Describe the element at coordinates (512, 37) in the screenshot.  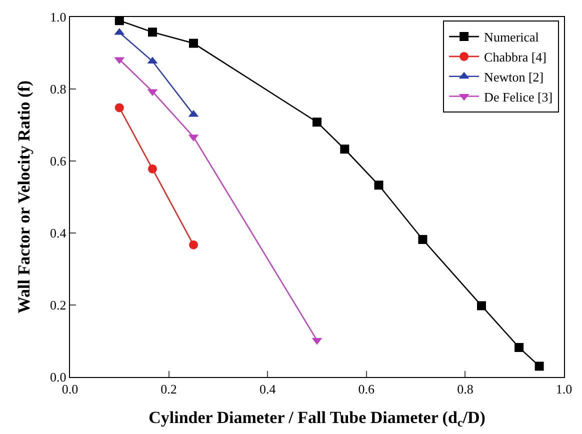
I see `legend-label: Numerical` at that location.